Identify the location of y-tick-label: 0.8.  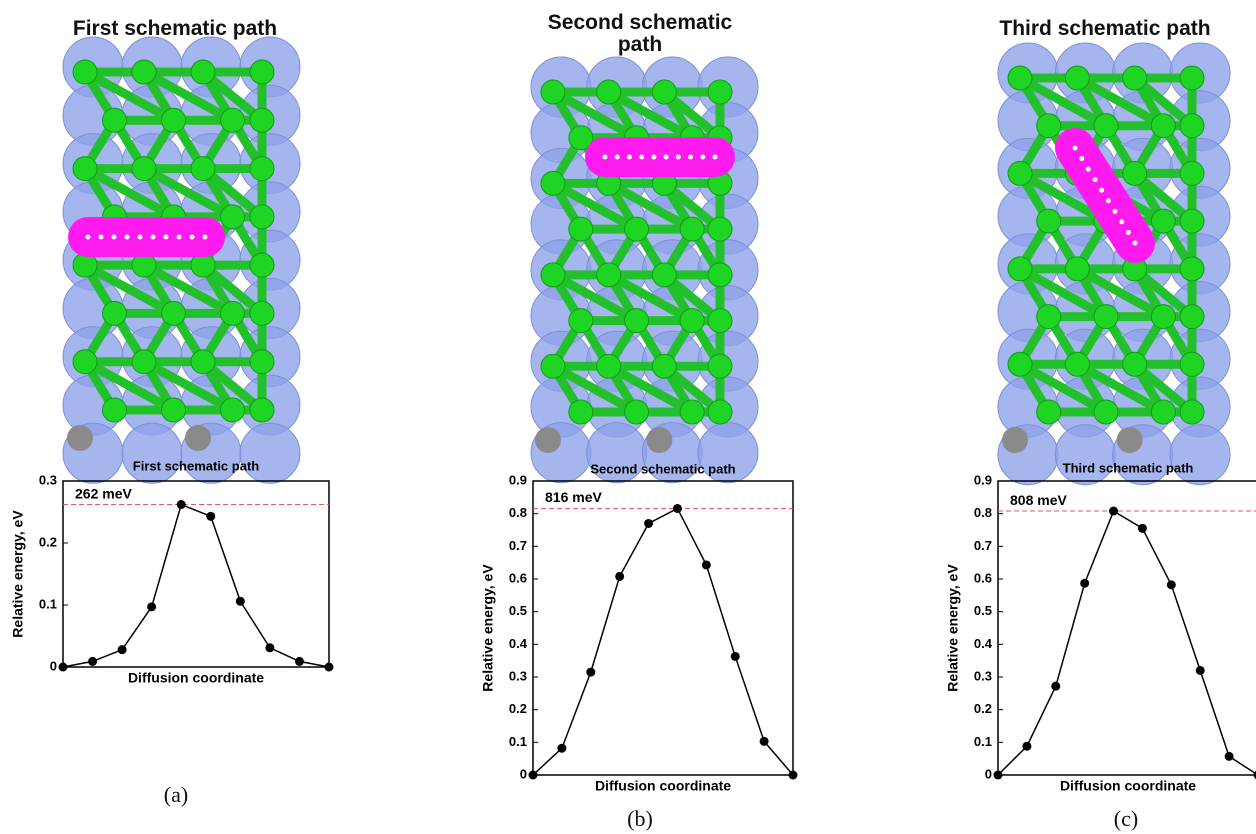
(518, 512).